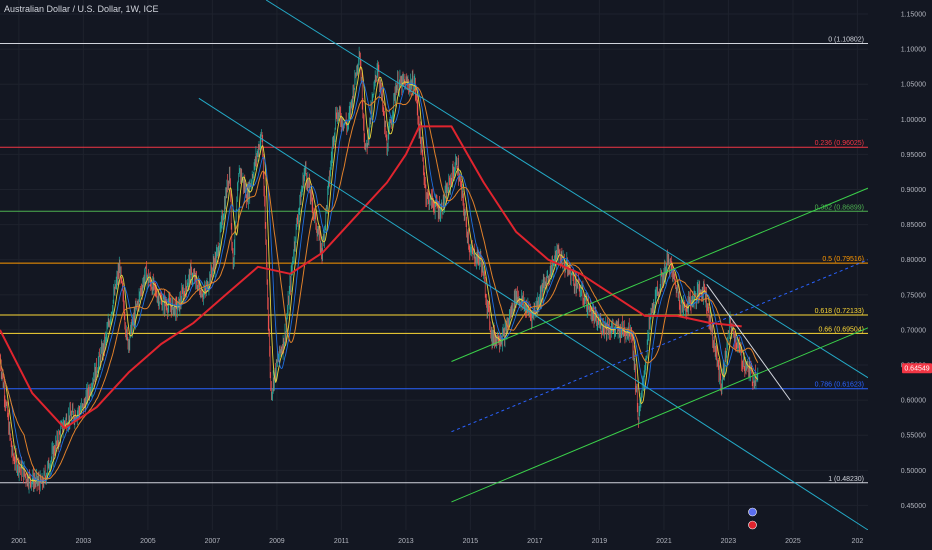  What do you see at coordinates (913, 401) in the screenshot?
I see `price-axis-label: 0.60000` at bounding box center [913, 401].